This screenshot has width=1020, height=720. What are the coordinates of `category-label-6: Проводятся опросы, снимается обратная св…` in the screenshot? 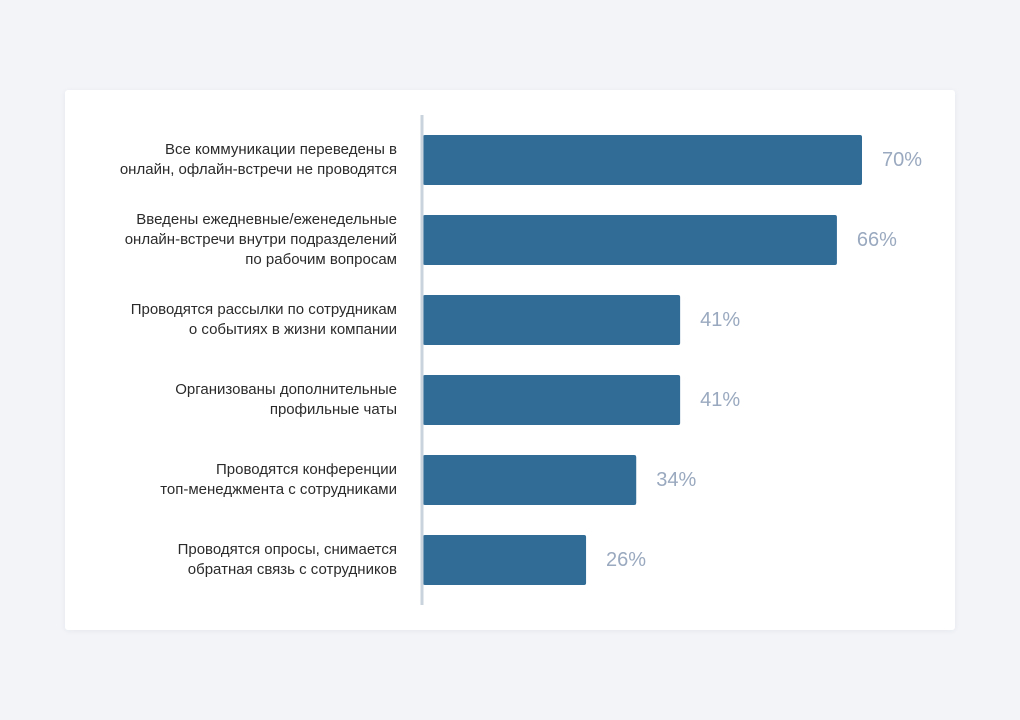 It's located at (287, 559).